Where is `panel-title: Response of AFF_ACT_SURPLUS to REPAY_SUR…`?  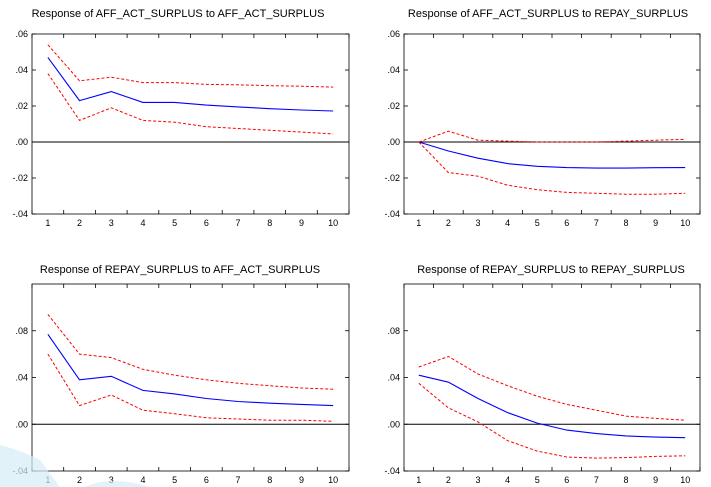
panel-title: Response of AFF_ACT_SURPLUS to REPAY_SUR… is located at coordinates (548, 14).